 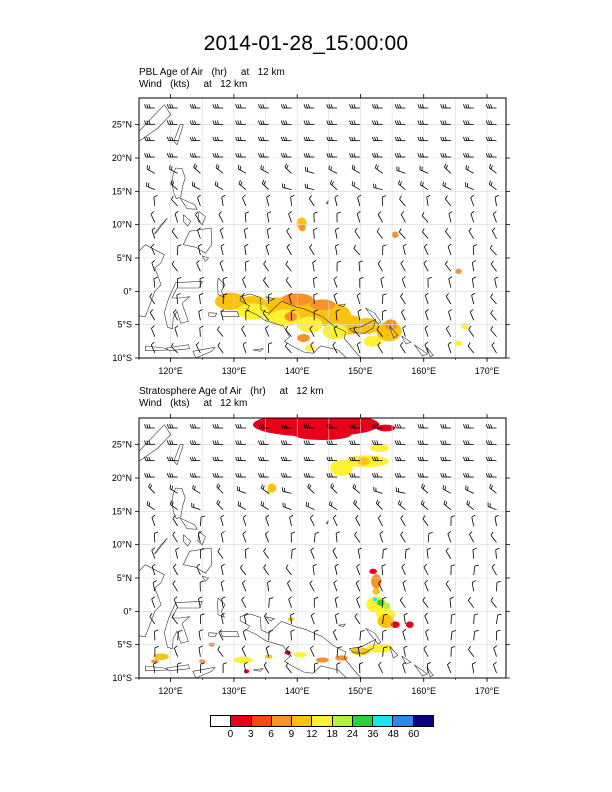 What do you see at coordinates (122, 191) in the screenshot?
I see `lat-tick-label: 15°N` at bounding box center [122, 191].